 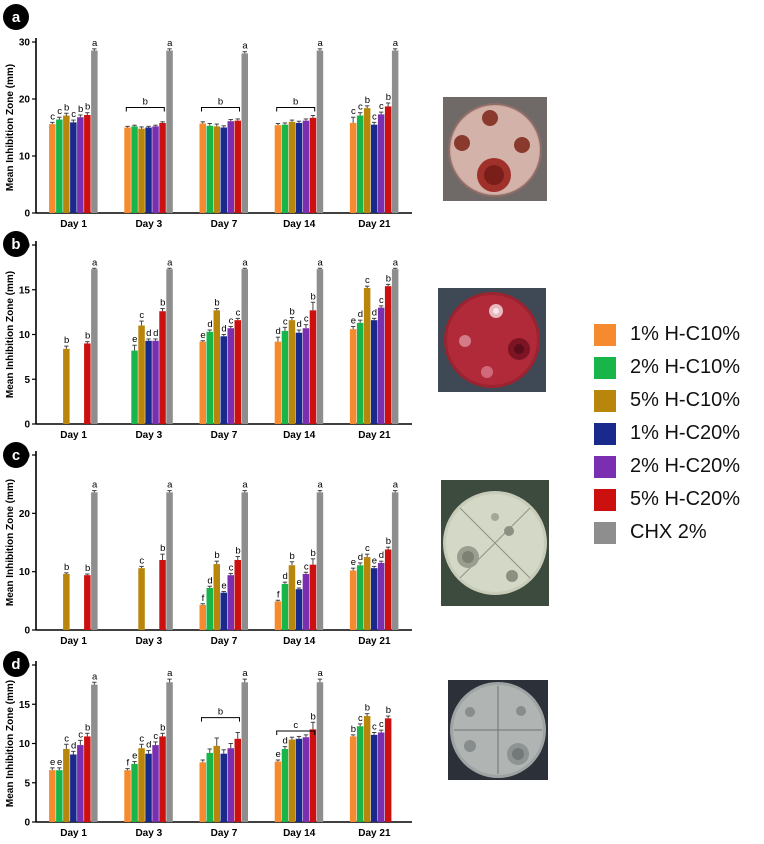 I want to click on category-group: ed b a, so click(x=299, y=745).